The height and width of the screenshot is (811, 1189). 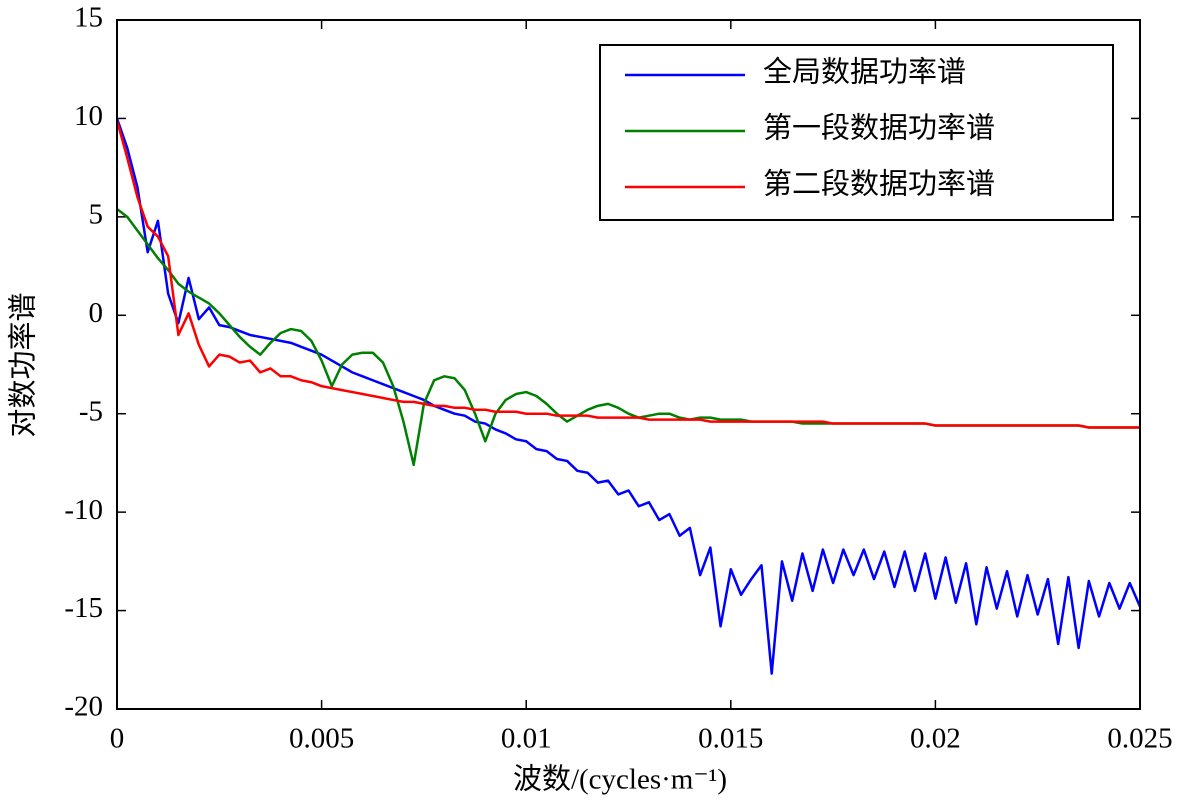 What do you see at coordinates (117, 739) in the screenshot?
I see `x-tick-label: 0` at bounding box center [117, 739].